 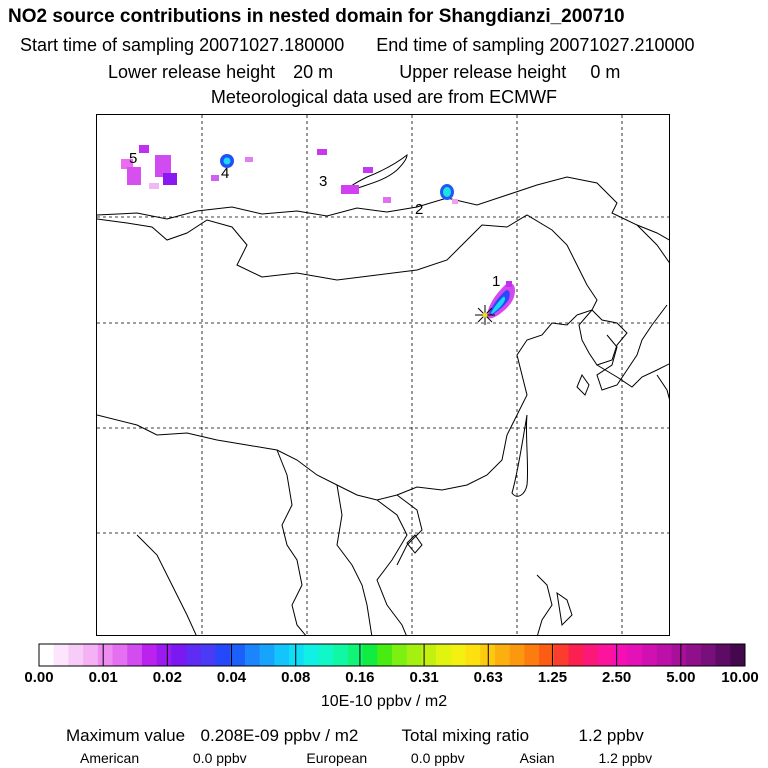 I want to click on lower-release-label: Lower release height, so click(x=192, y=72).